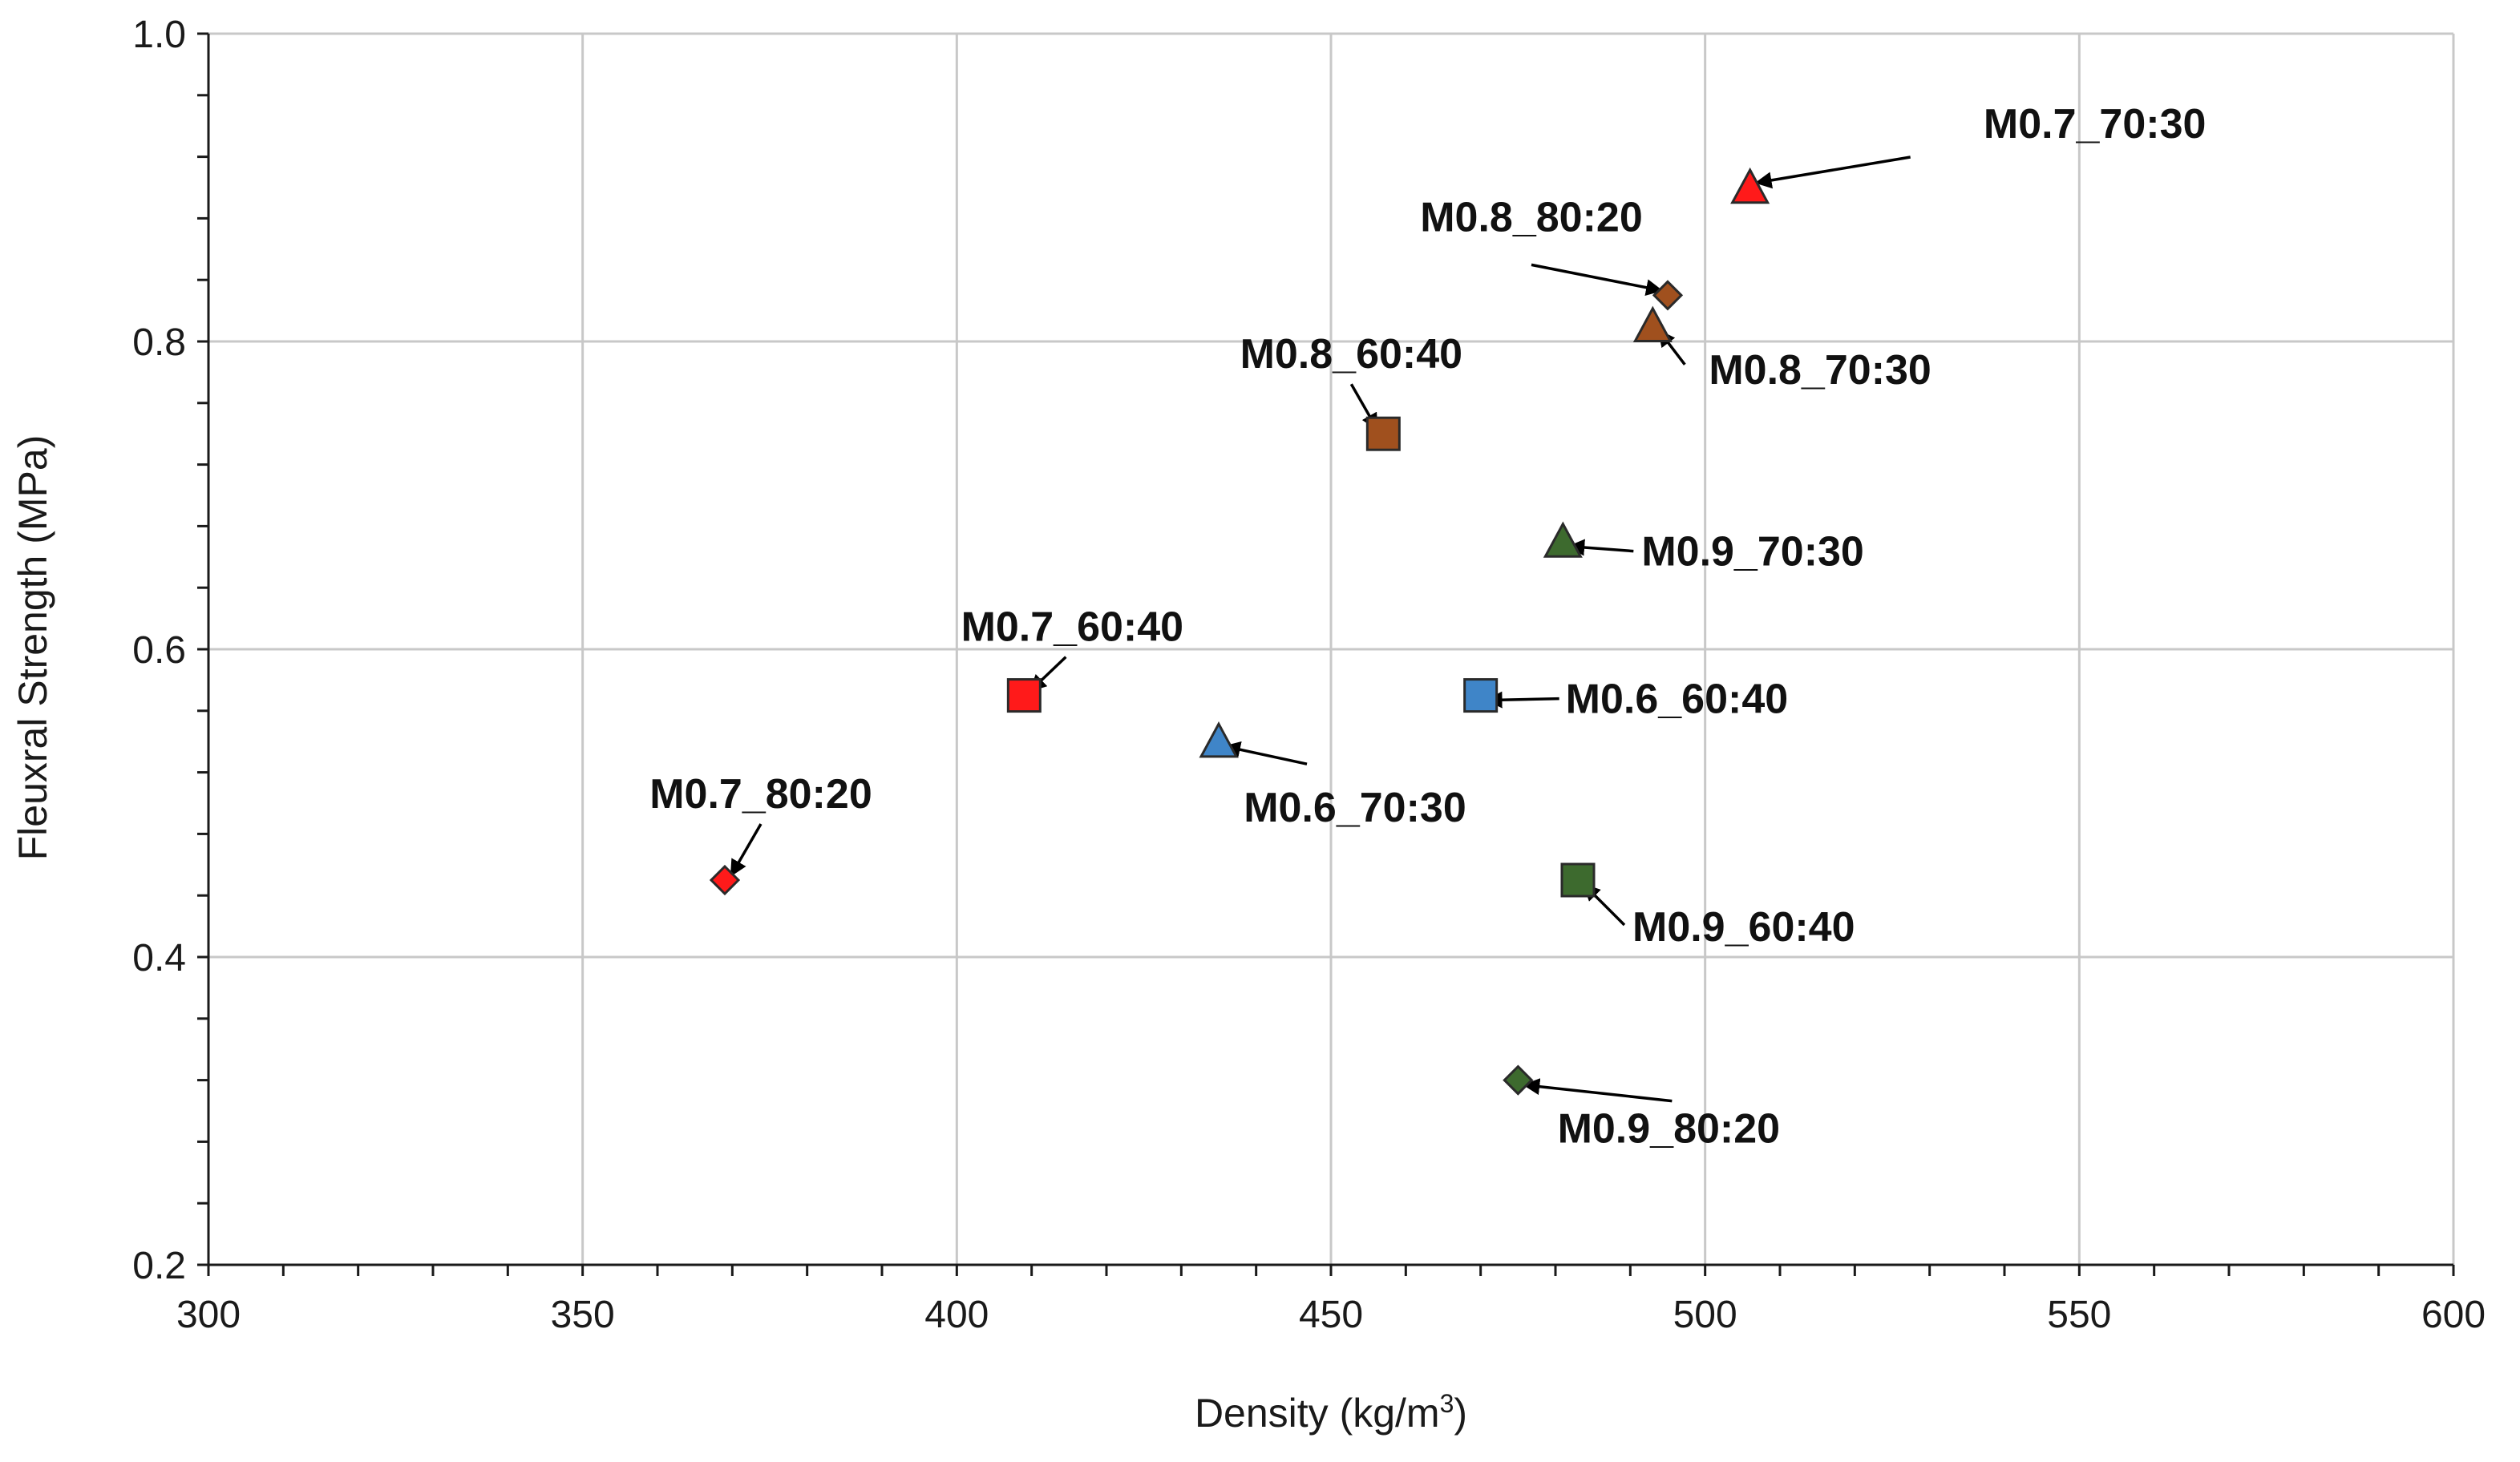  Describe the element at coordinates (32, 648) in the screenshot. I see `y-axis-title: Fleuxral Strength (MPa)` at that location.